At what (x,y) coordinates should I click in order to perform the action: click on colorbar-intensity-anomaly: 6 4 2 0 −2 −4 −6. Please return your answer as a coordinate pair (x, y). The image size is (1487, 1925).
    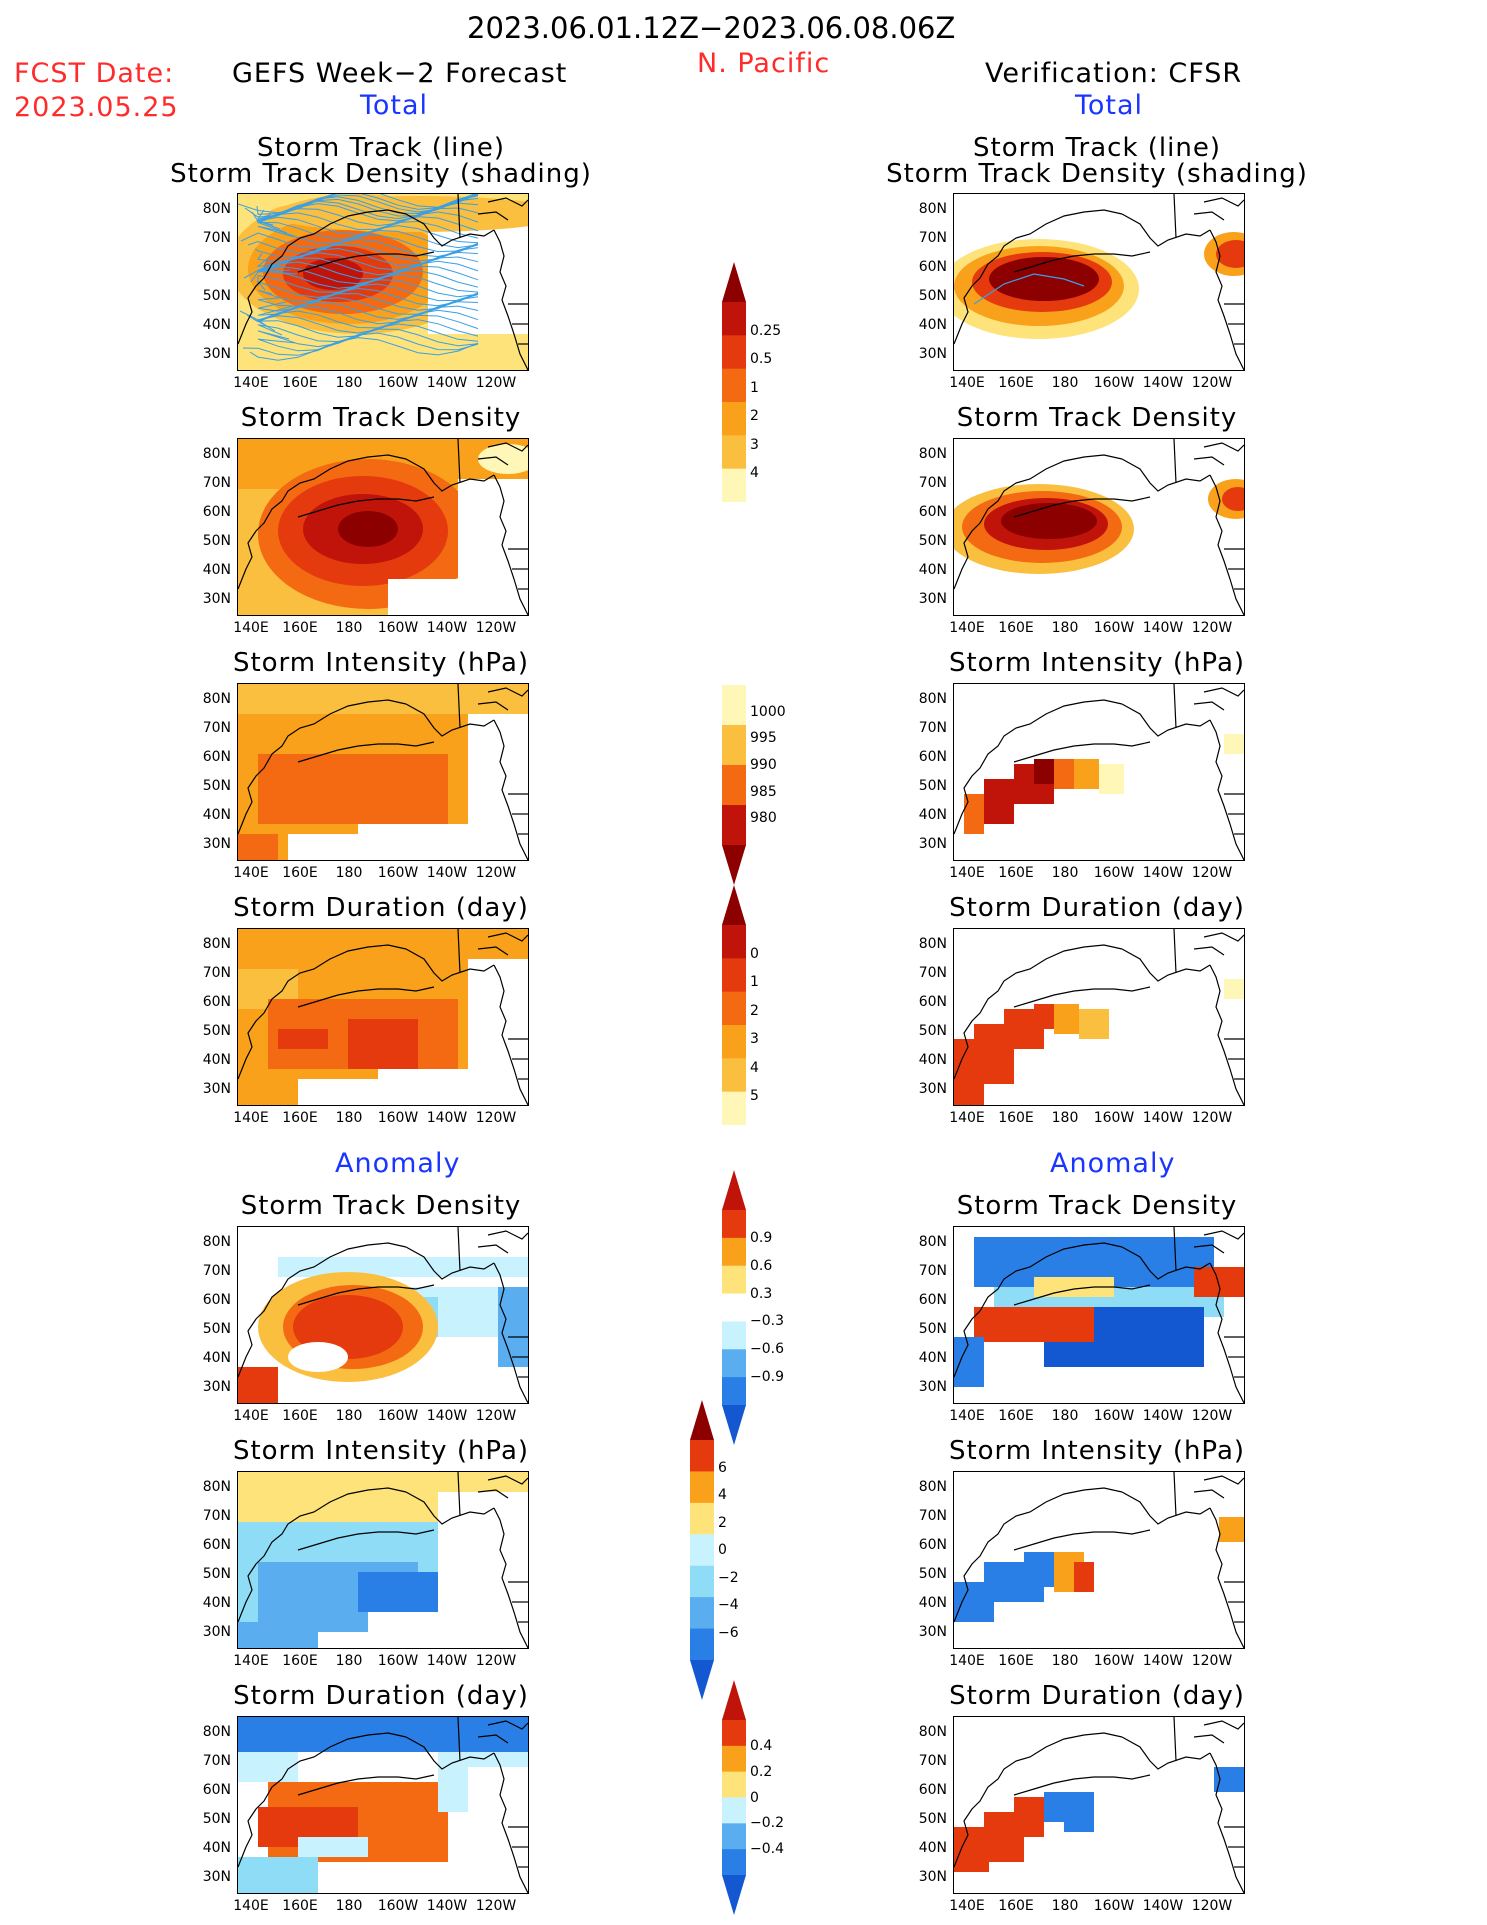
    Looking at the image, I should click on (720, 1550).